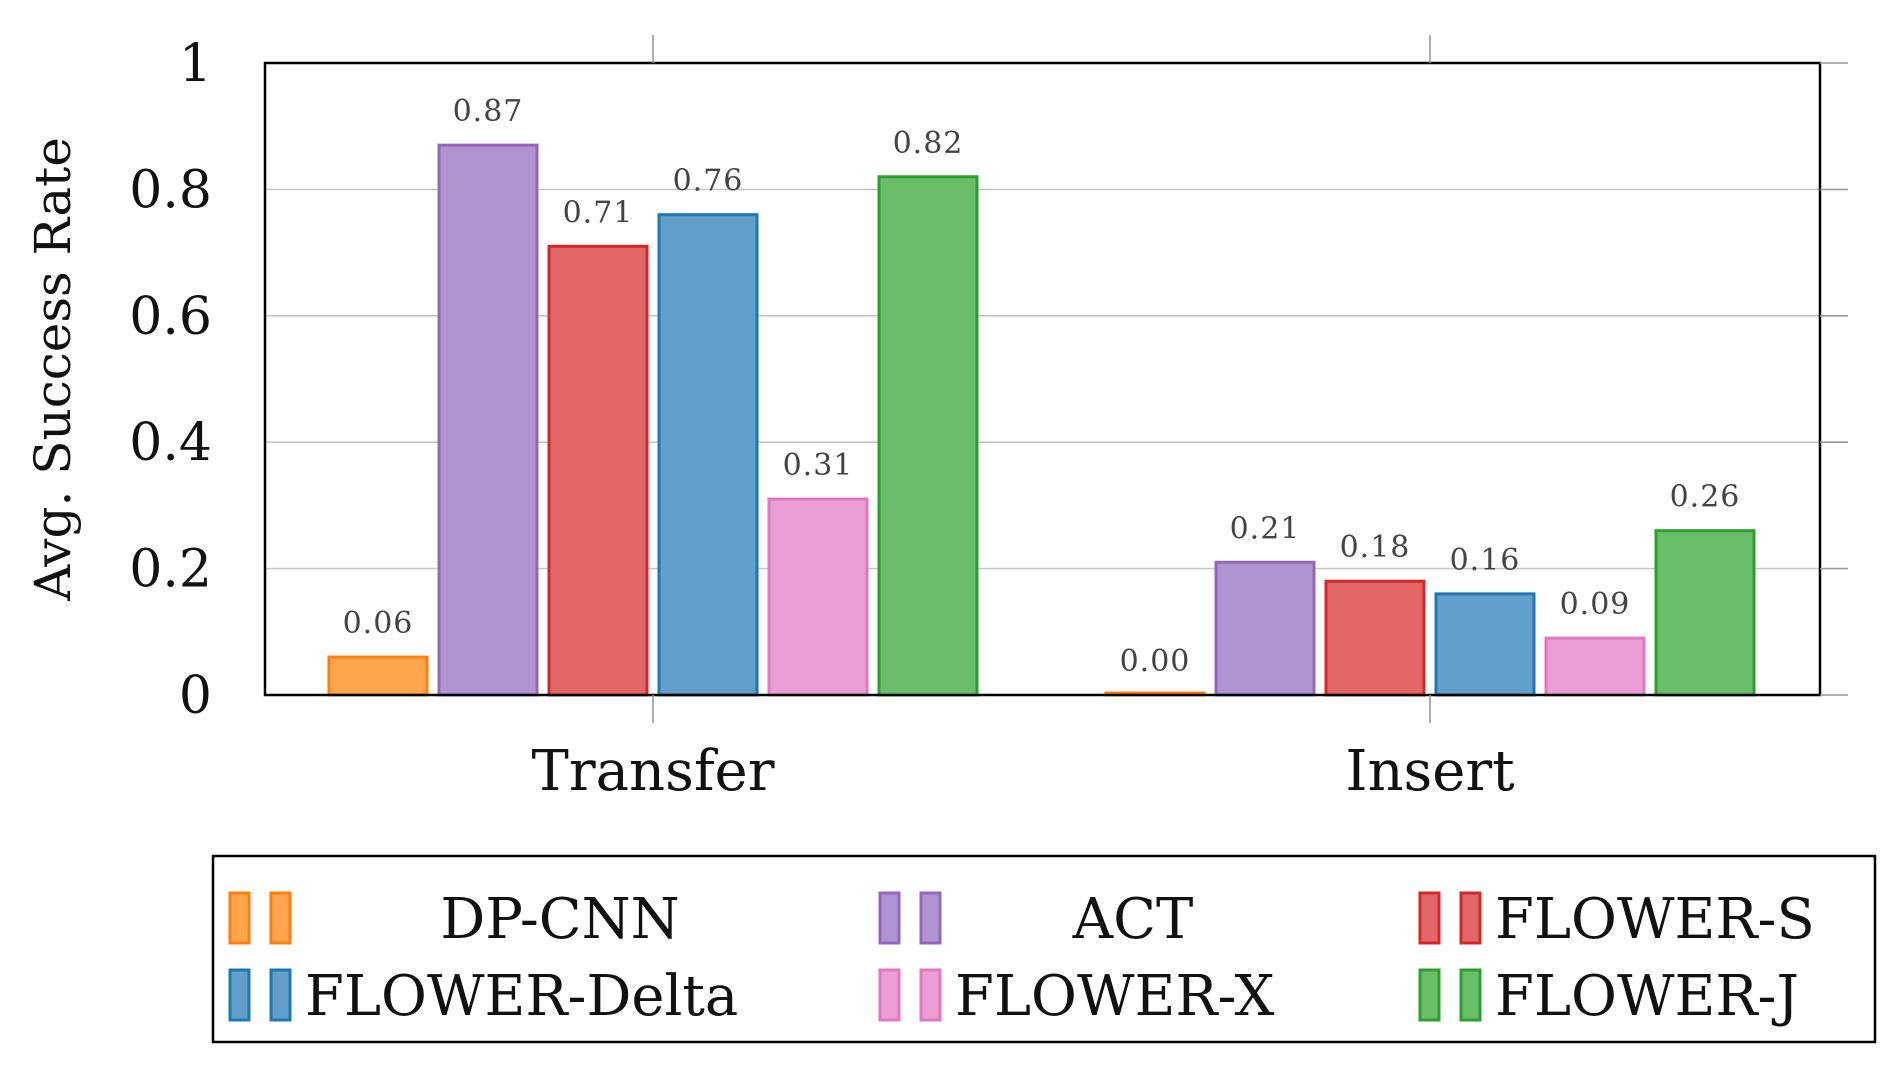 This screenshot has width=1890, height=1065. What do you see at coordinates (170, 317) in the screenshot?
I see `y-tick-label-3: 0.6` at bounding box center [170, 317].